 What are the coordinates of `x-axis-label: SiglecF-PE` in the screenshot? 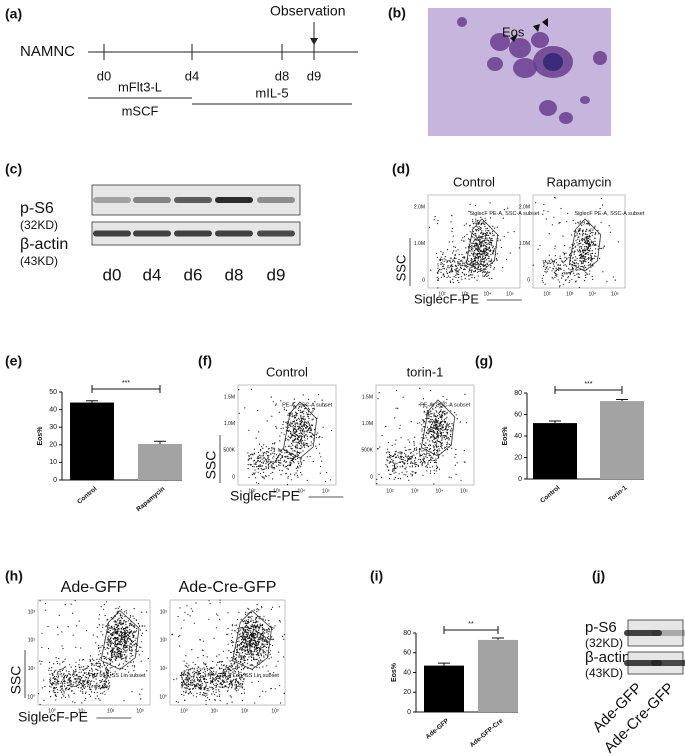 It's located at (446, 298).